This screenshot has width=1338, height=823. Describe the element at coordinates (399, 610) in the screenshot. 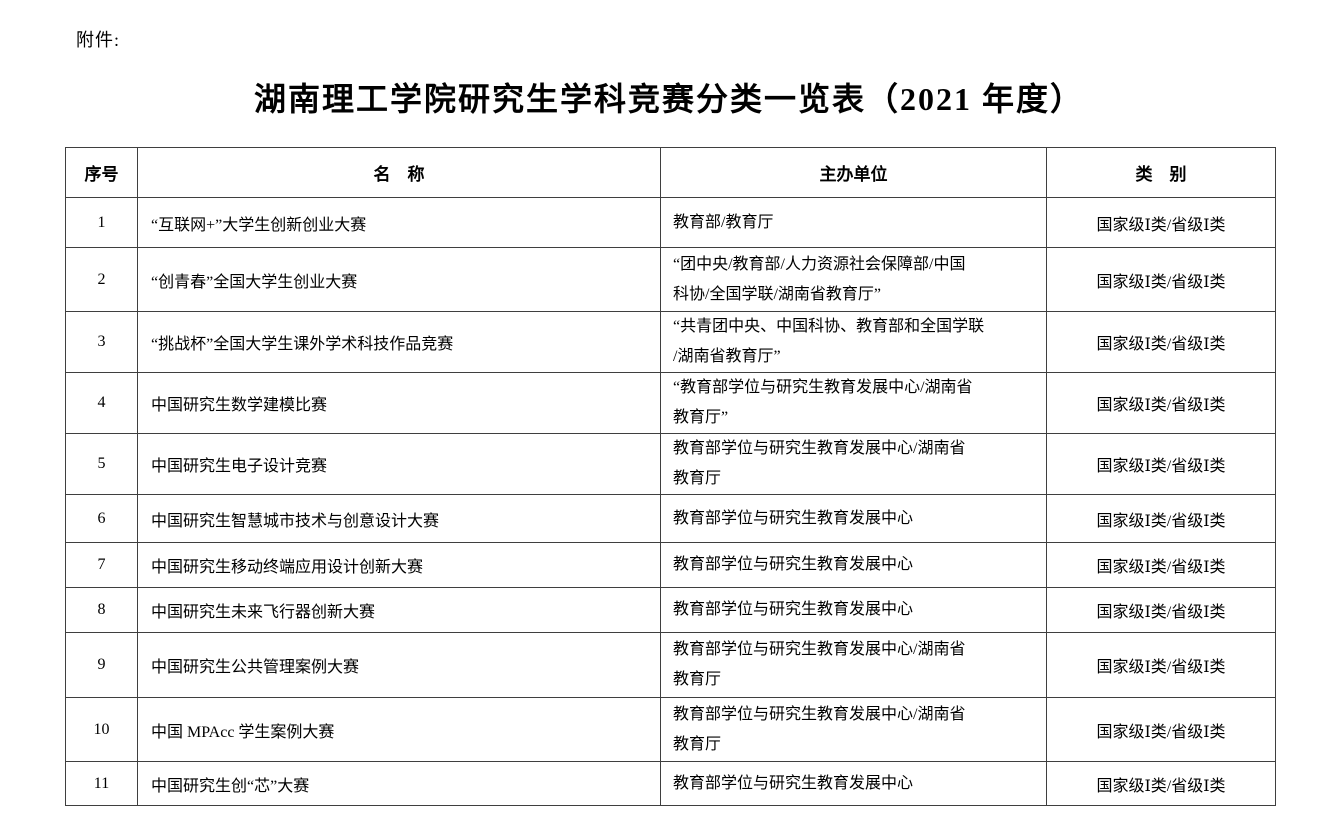

I see `competition-name-cell: 中国研究生未来飞行器创新大赛` at that location.